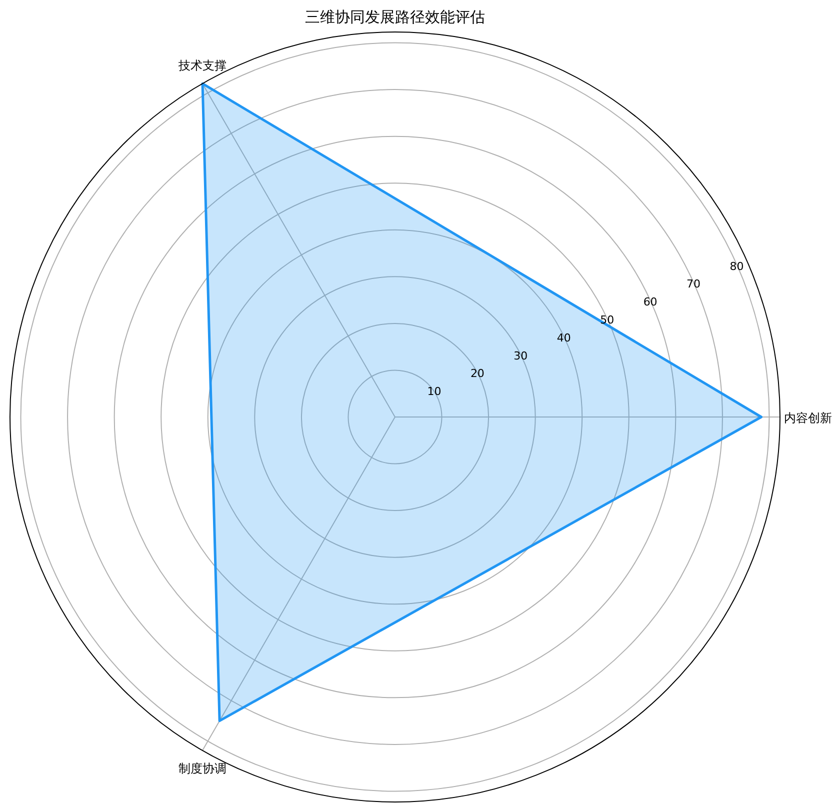 The image size is (837, 812). What do you see at coordinates (563, 337) in the screenshot?
I see `y-tick-label: 40` at bounding box center [563, 337].